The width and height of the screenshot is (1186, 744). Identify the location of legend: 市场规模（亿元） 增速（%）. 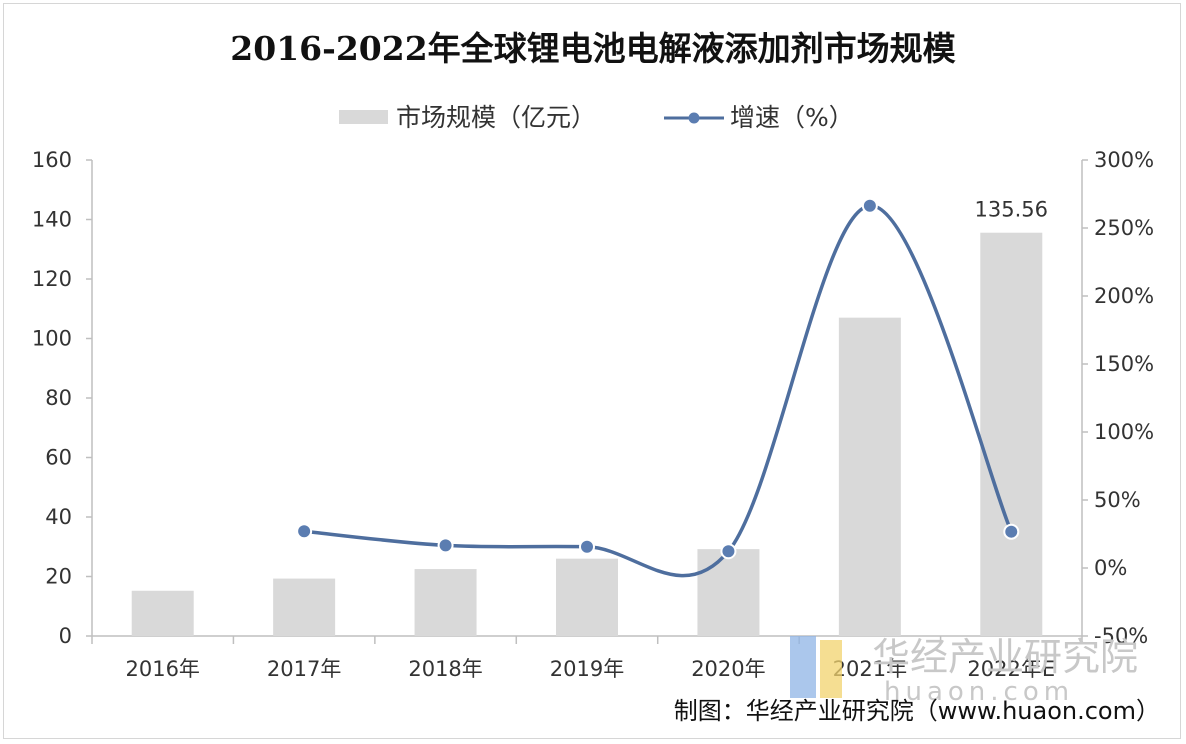
(596, 117).